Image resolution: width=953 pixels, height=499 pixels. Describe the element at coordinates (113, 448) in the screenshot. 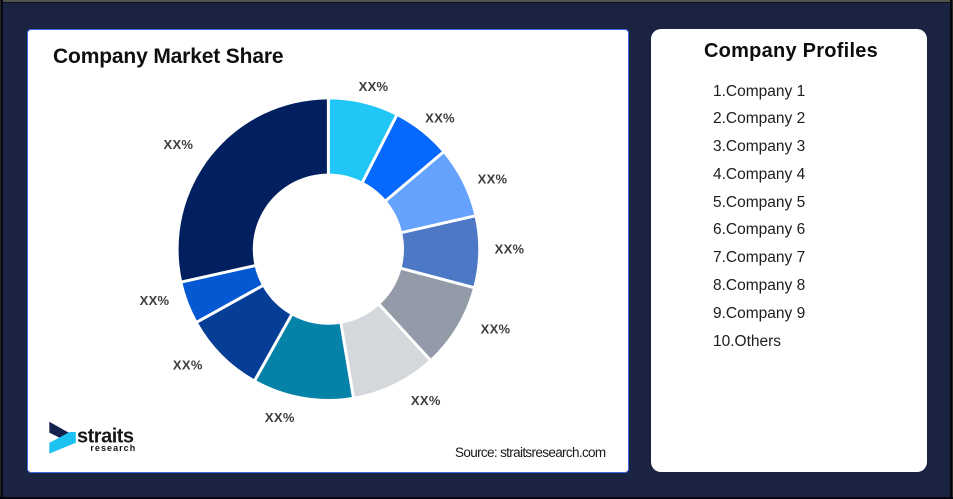

I see `svg-text: research` at that location.